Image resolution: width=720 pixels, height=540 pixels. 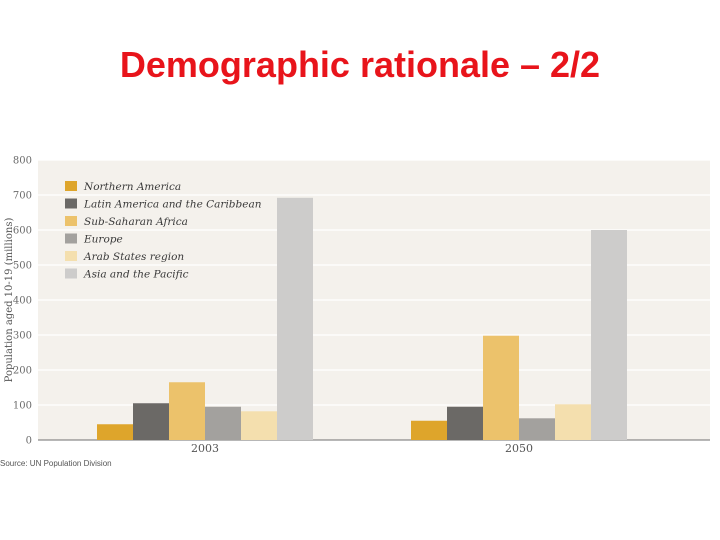 I want to click on legend-label: Asia and the Pacific, so click(x=136, y=275).